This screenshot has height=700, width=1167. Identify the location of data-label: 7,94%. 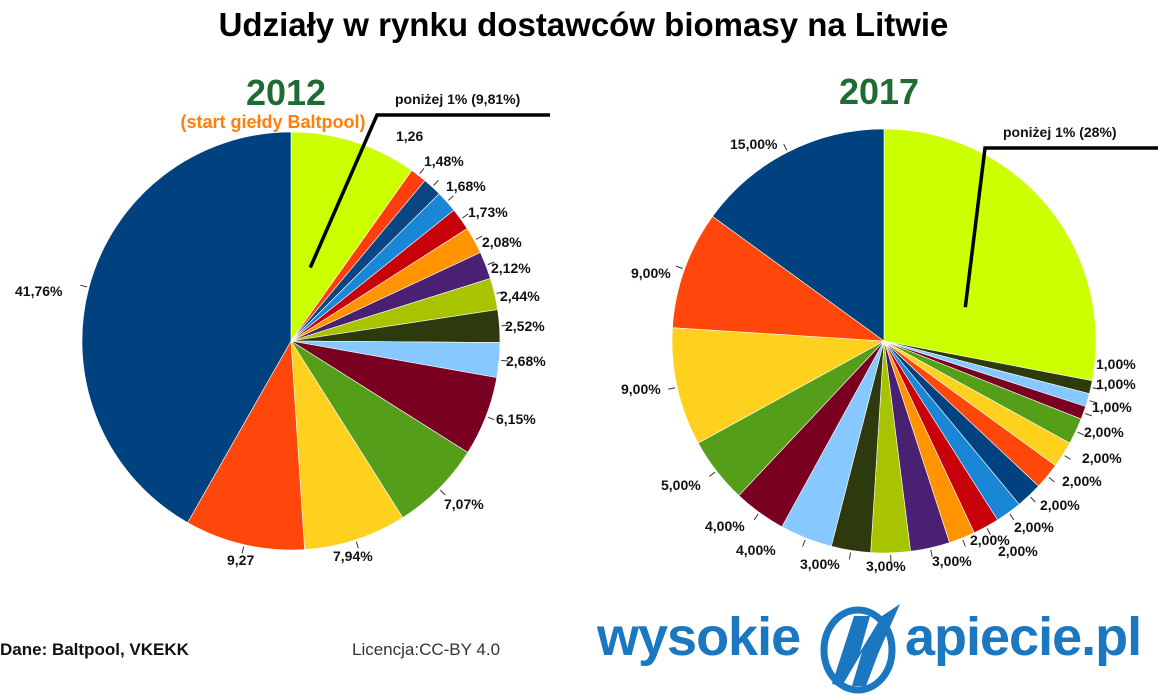
(353, 556).